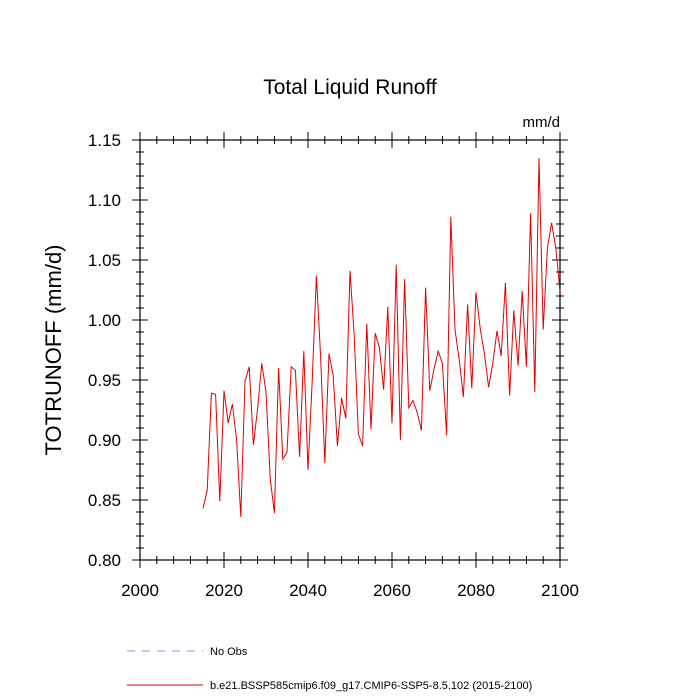 Image resolution: width=700 pixels, height=700 pixels. Describe the element at coordinates (104, 200) in the screenshot. I see `y-tick-label: 1.10` at that location.